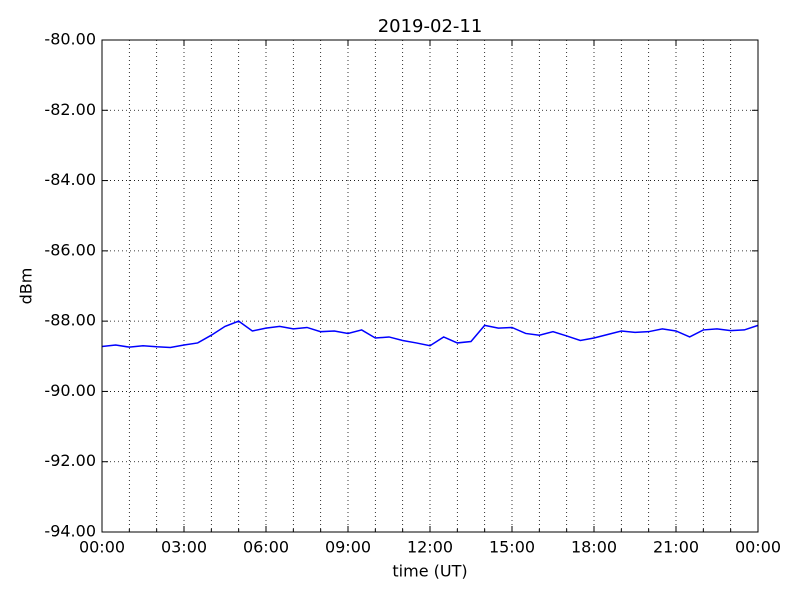  Describe the element at coordinates (70, 390) in the screenshot. I see `y-tick-label: -90.00` at that location.